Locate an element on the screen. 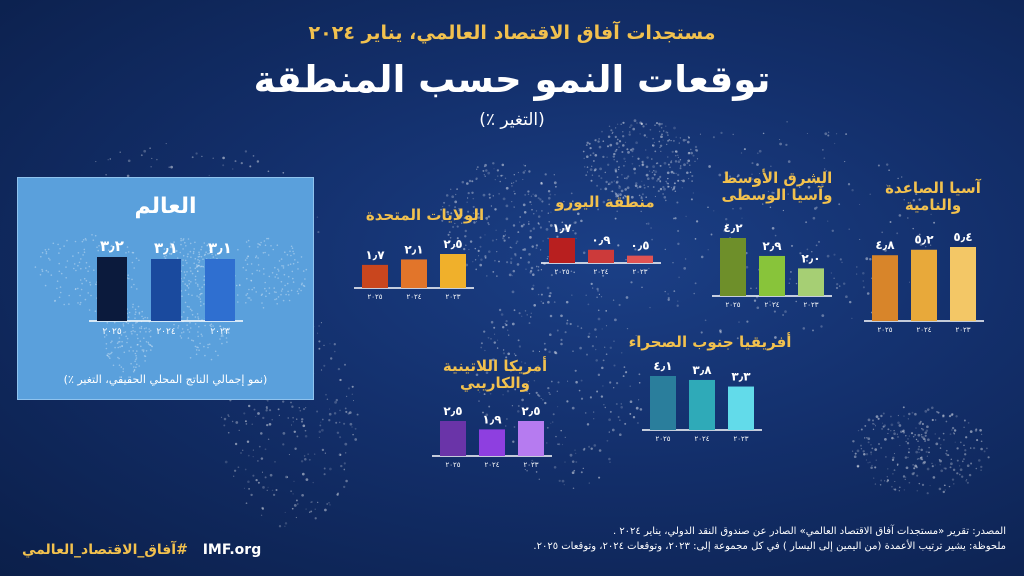 Image resolution: width=1024 pixels, height=576 pixels. world-value-label: ٣٫٢ is located at coordinates (112, 246).